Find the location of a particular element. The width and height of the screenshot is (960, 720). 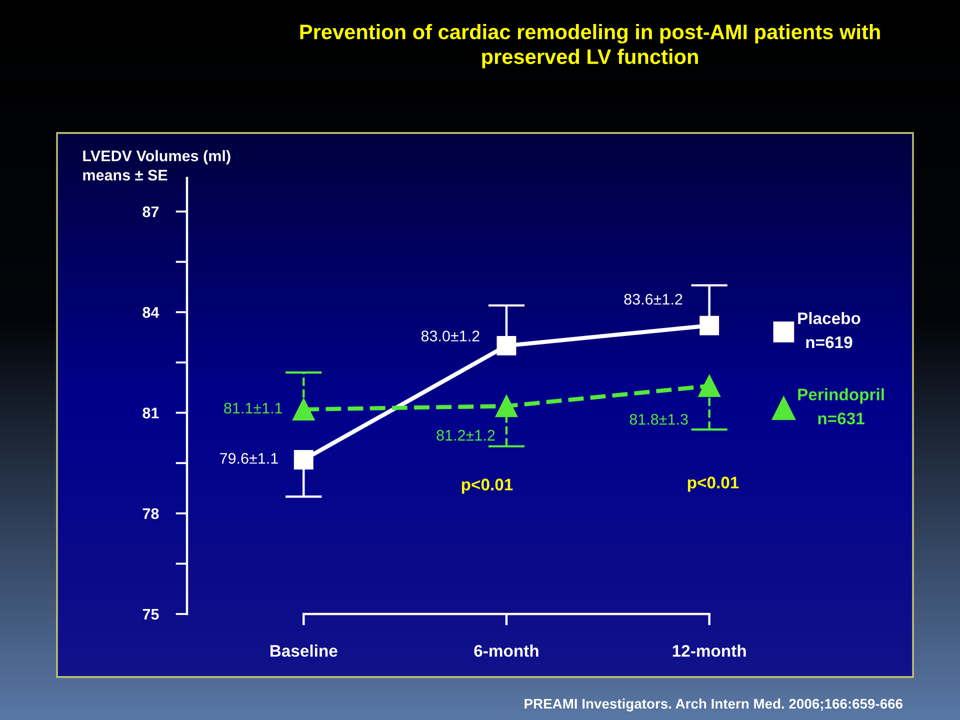

data-label: 81.8±1.3 is located at coordinates (659, 419).